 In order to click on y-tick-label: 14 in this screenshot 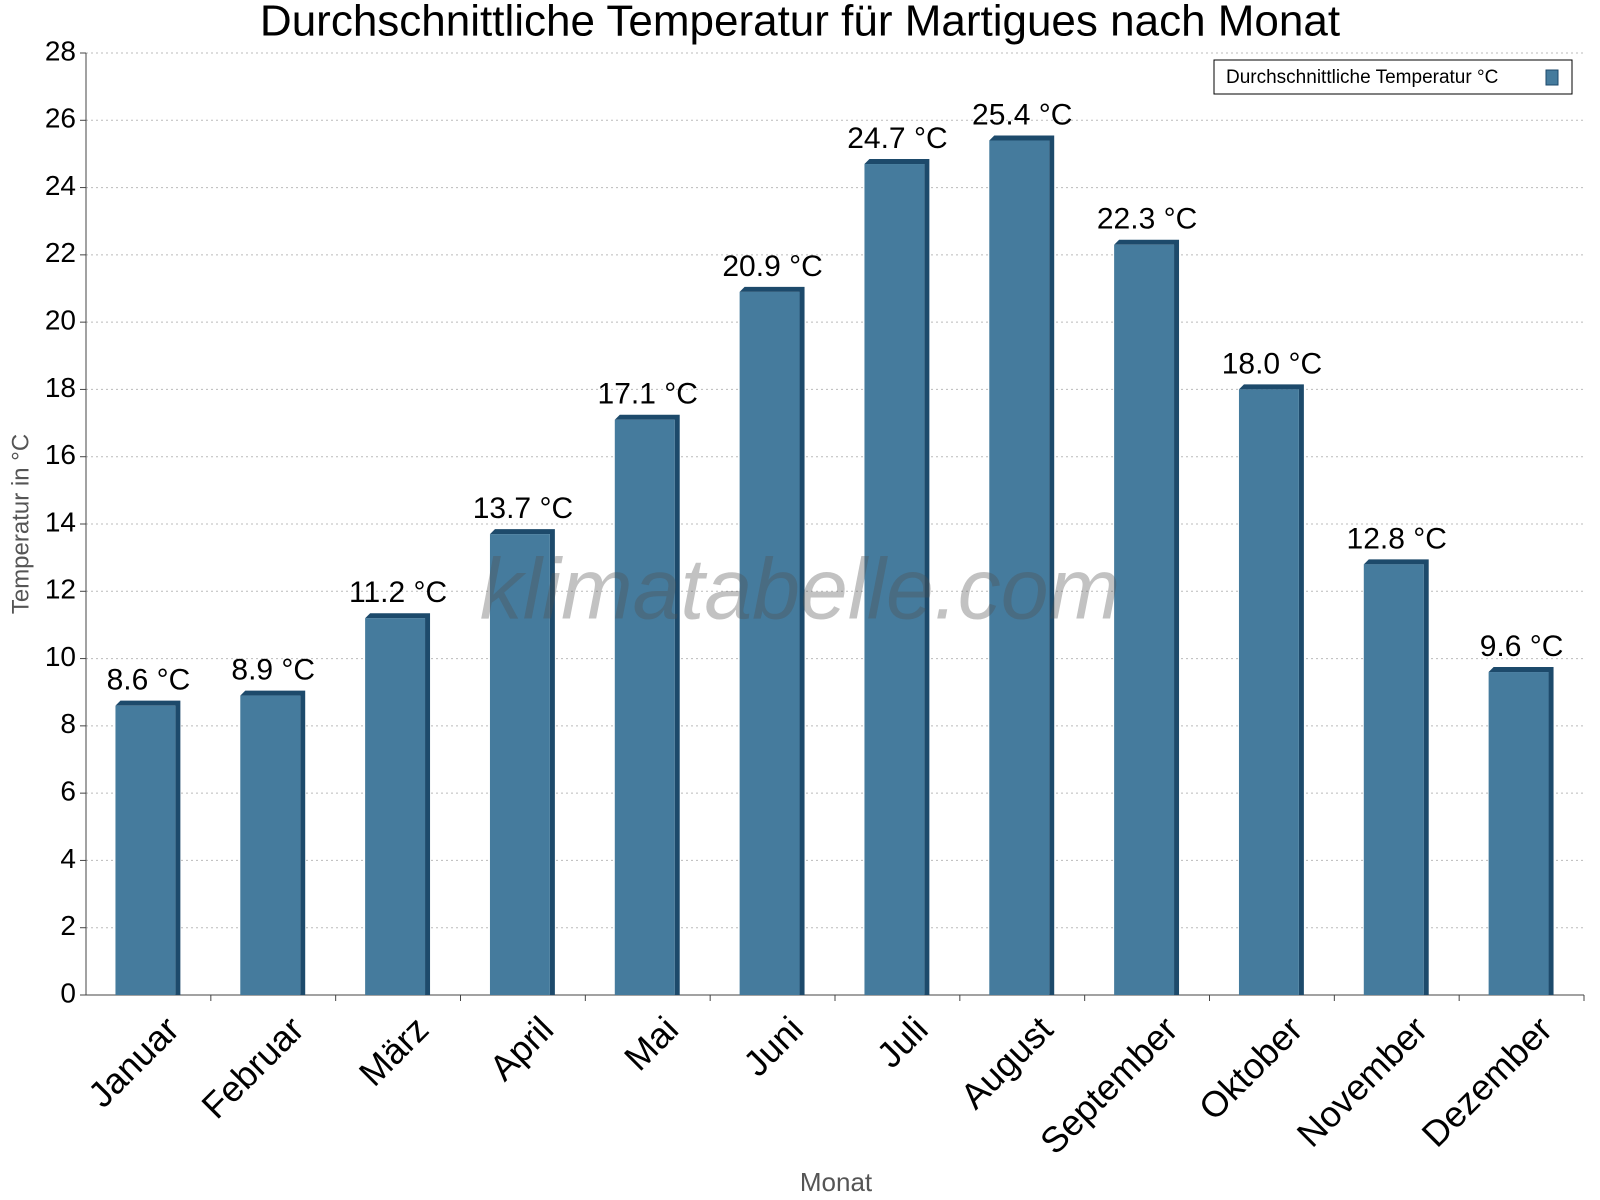, I will do `click(60, 521)`.